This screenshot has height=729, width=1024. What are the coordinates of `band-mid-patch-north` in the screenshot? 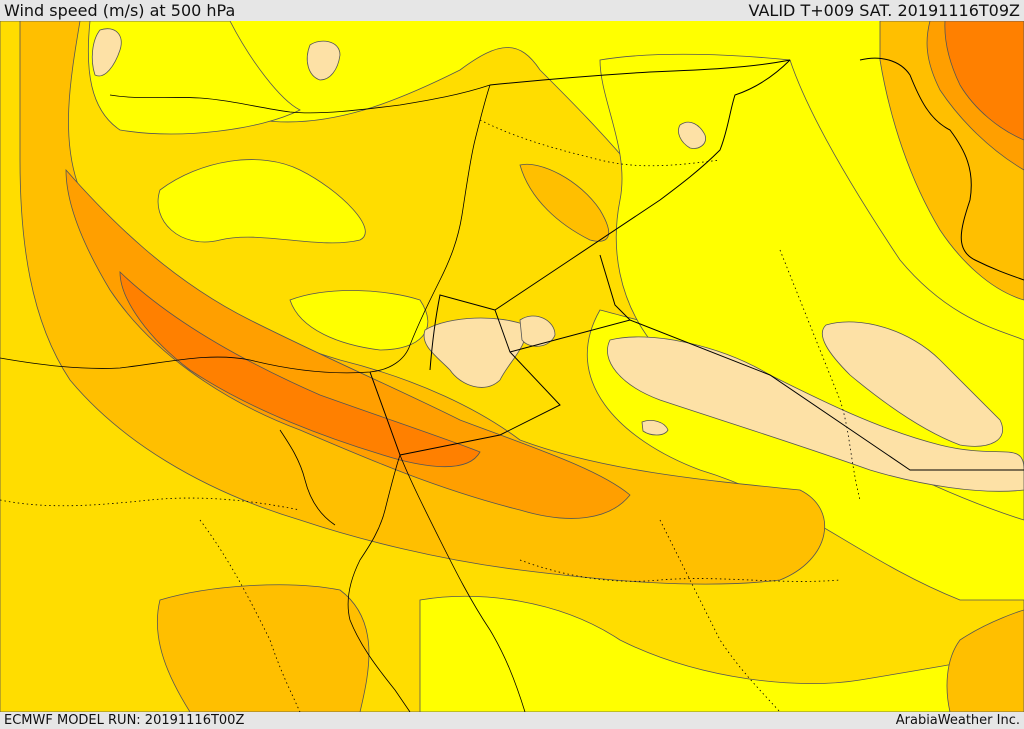 It's located at (564, 202).